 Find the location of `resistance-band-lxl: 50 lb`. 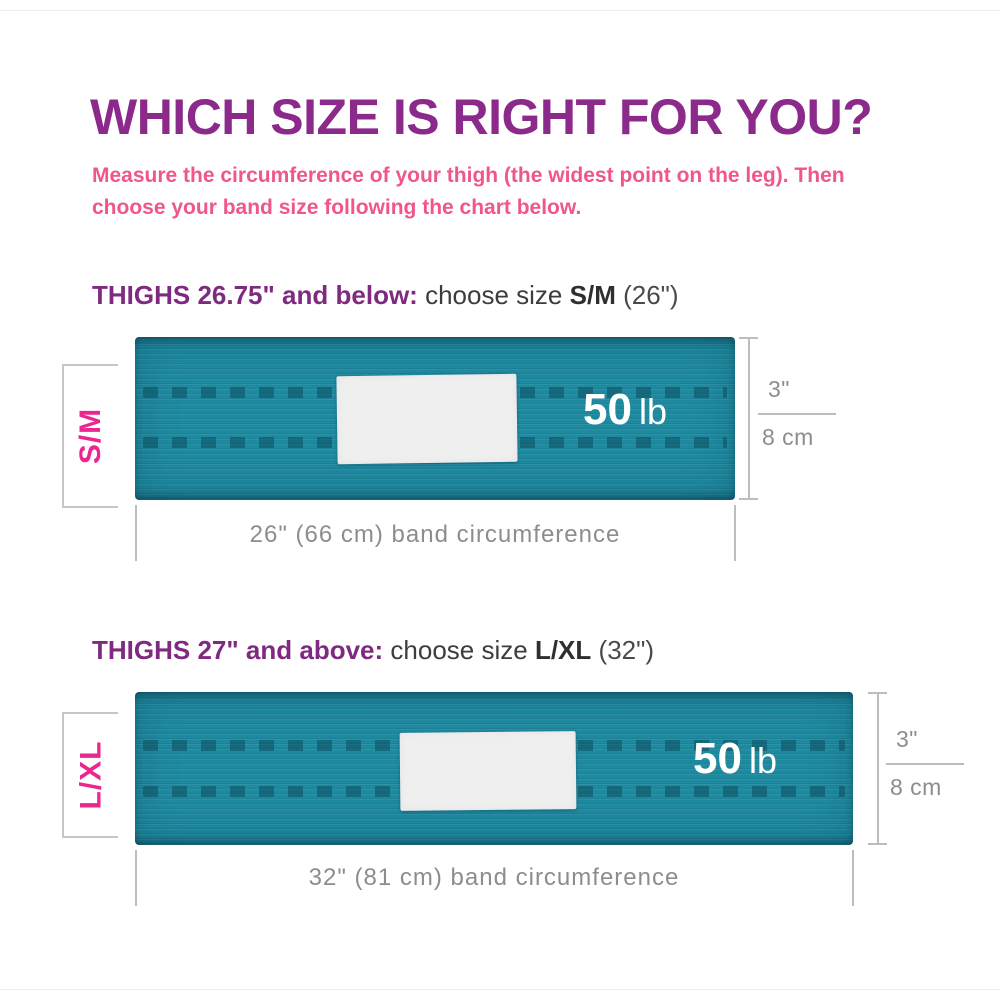

resistance-band-lxl: 50 lb is located at coordinates (494, 768).